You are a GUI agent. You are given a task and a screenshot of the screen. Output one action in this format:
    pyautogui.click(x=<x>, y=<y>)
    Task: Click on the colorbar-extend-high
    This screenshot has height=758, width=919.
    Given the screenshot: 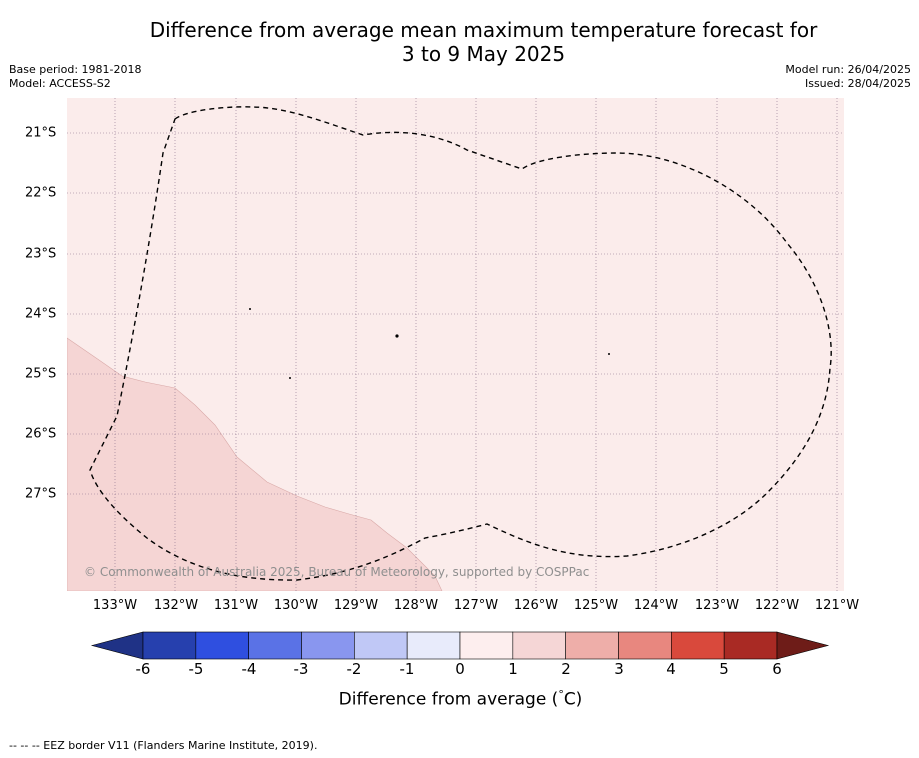 What is the action you would take?
    pyautogui.click(x=803, y=645)
    